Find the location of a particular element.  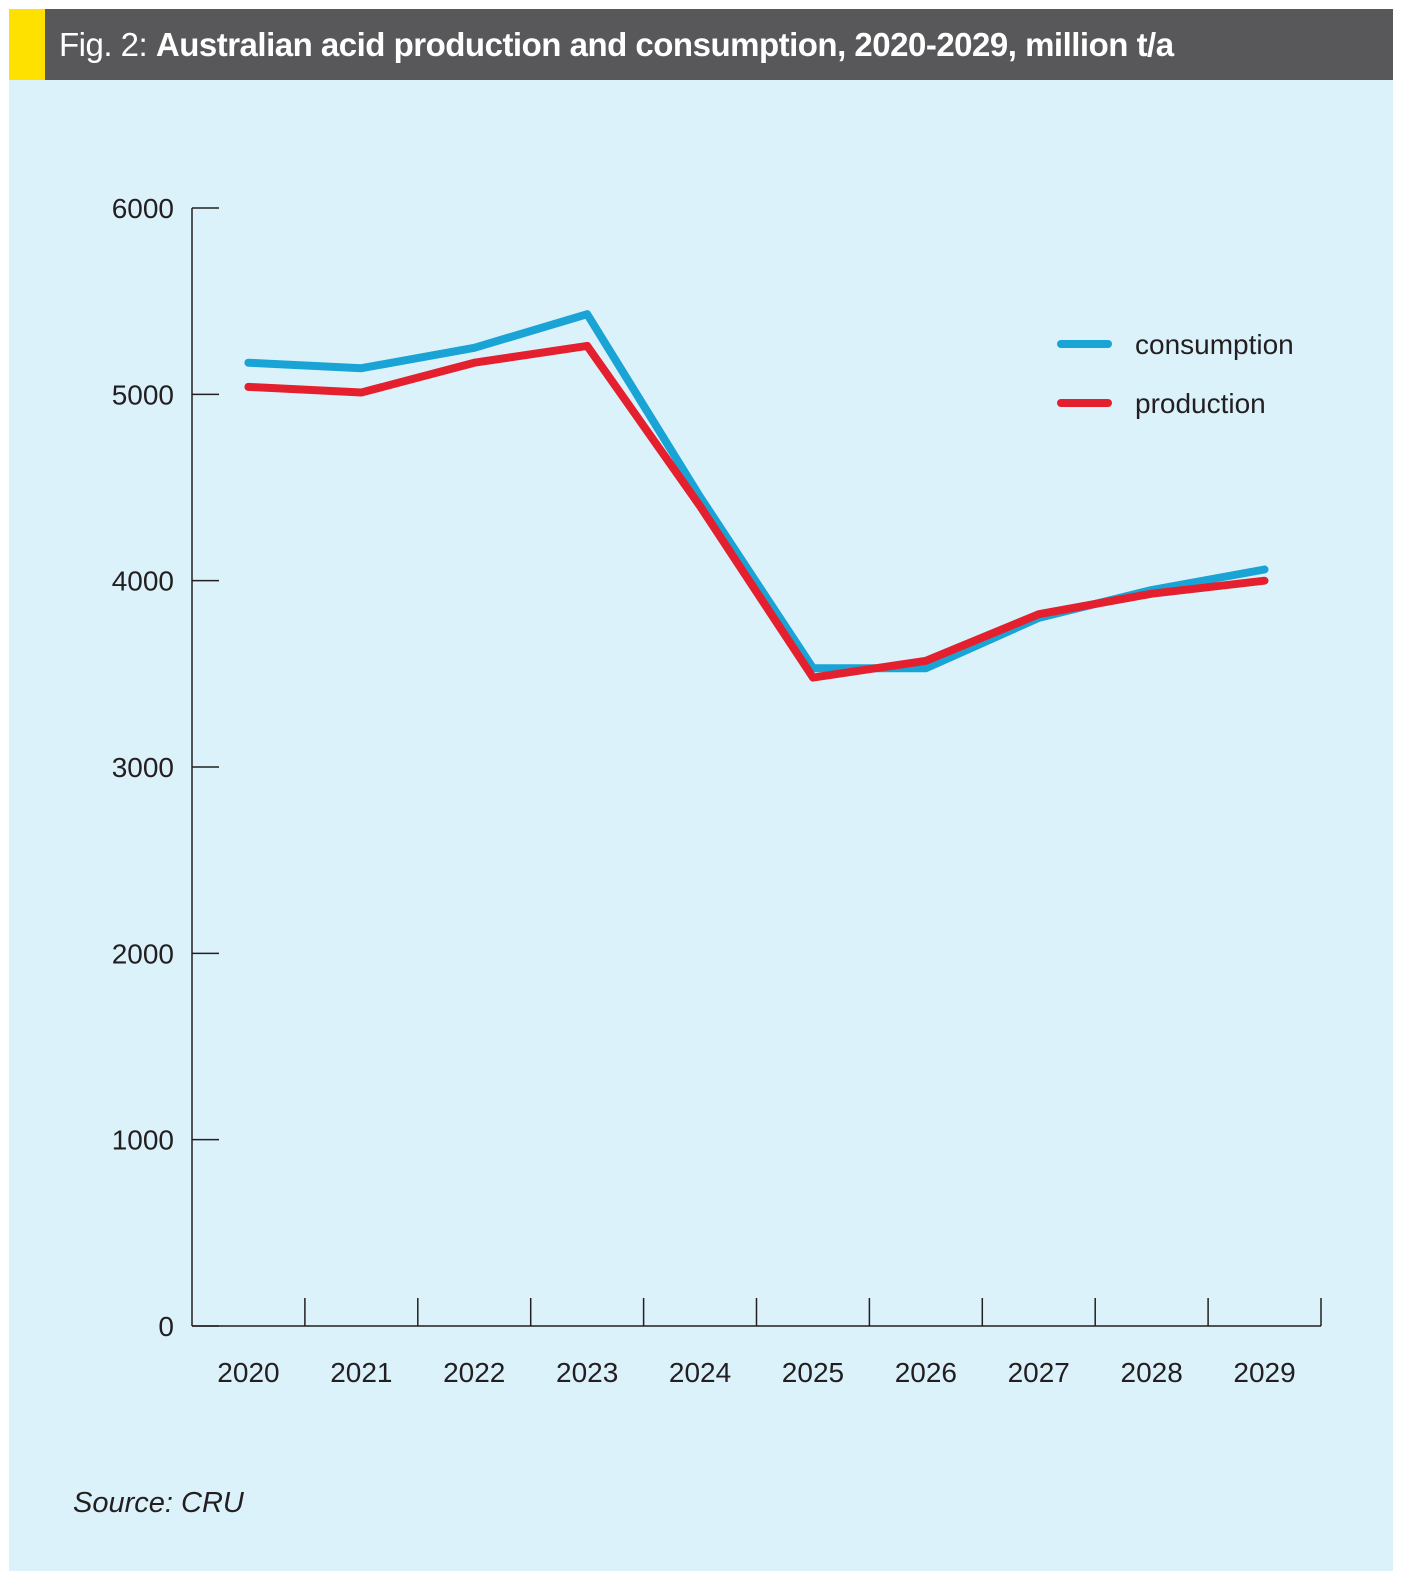

y-tick-label: 5000 is located at coordinates (143, 394).